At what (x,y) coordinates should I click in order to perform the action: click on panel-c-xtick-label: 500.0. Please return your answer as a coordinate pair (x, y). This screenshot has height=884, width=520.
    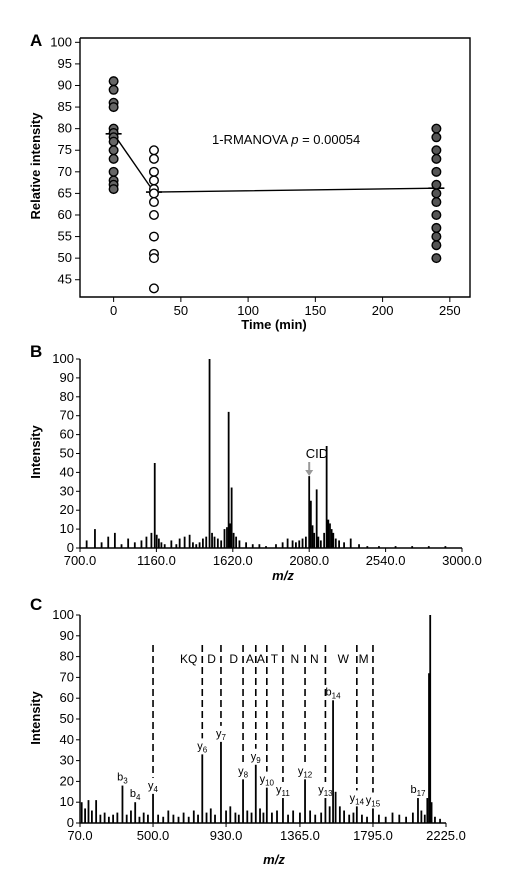
    Looking at the image, I should click on (153, 835).